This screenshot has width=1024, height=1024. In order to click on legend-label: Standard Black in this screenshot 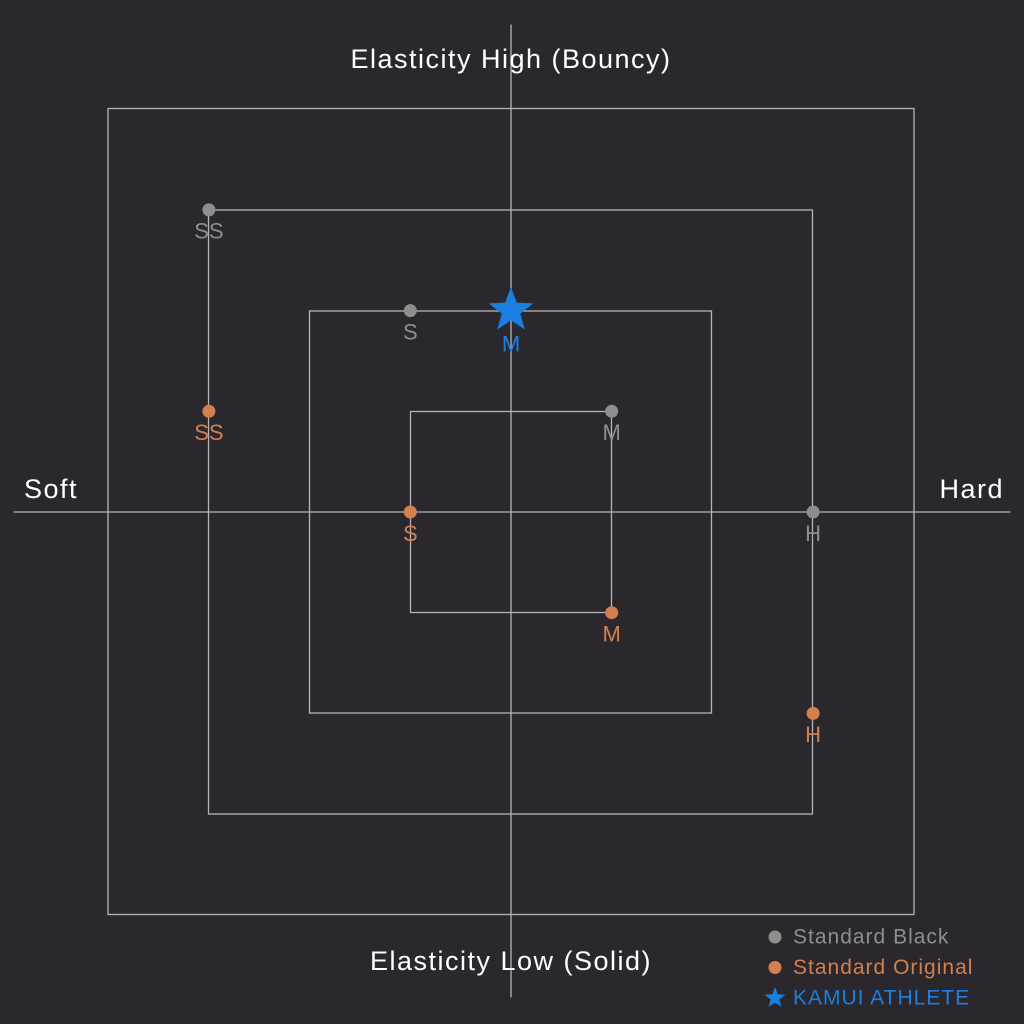, I will do `click(871, 937)`.